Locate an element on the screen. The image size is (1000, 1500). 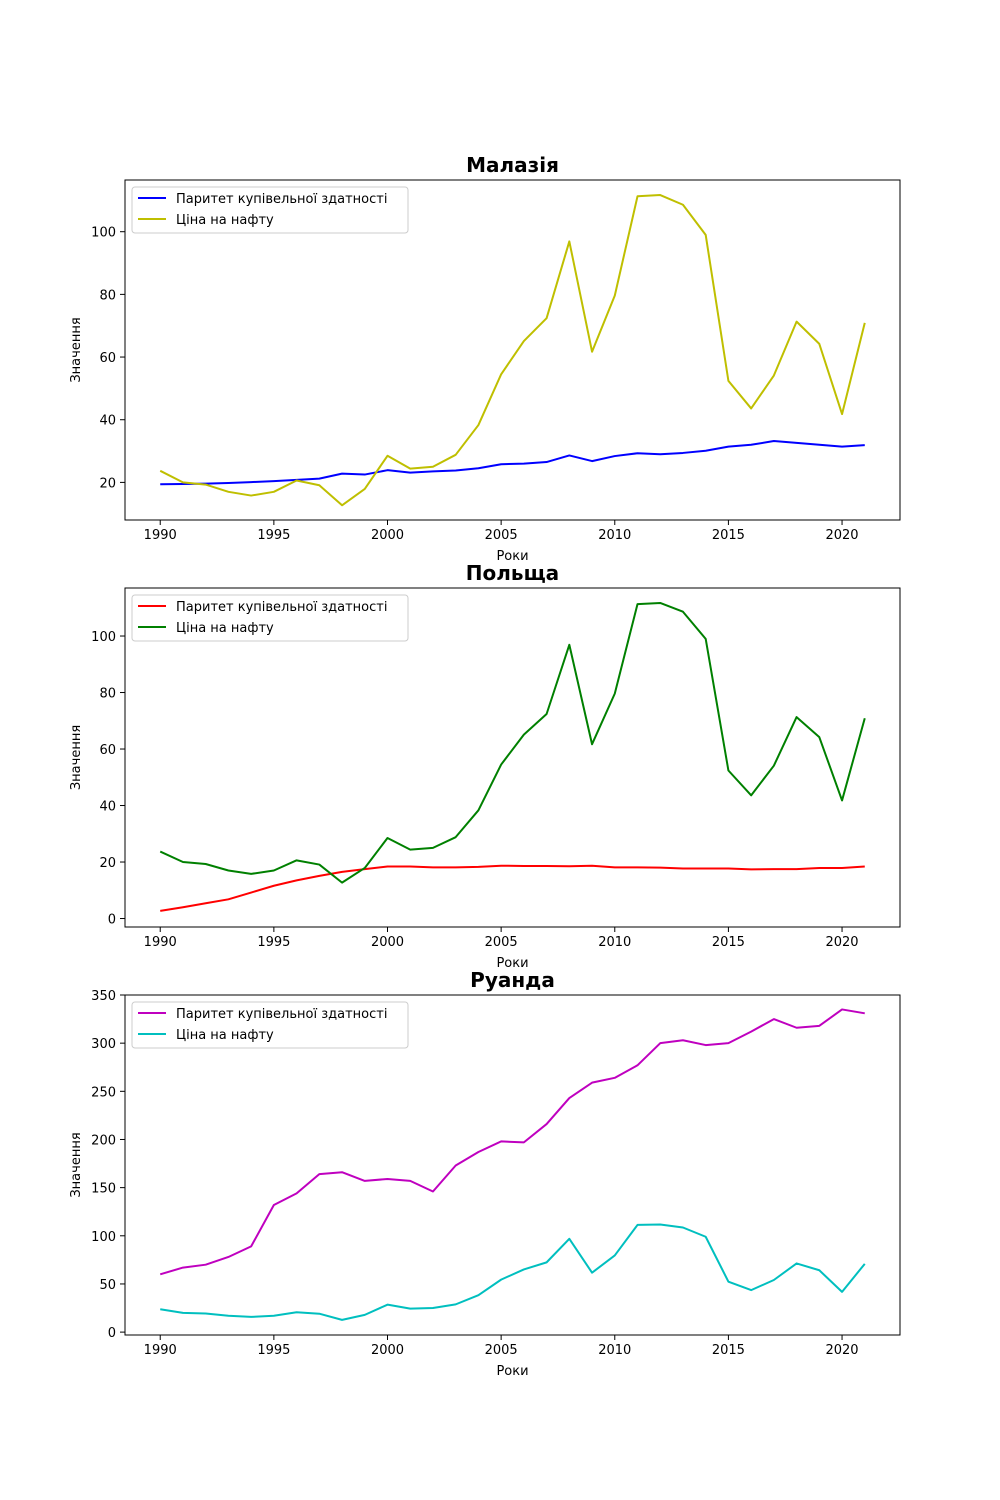
y-tick-label: 350 is located at coordinates (103, 996).